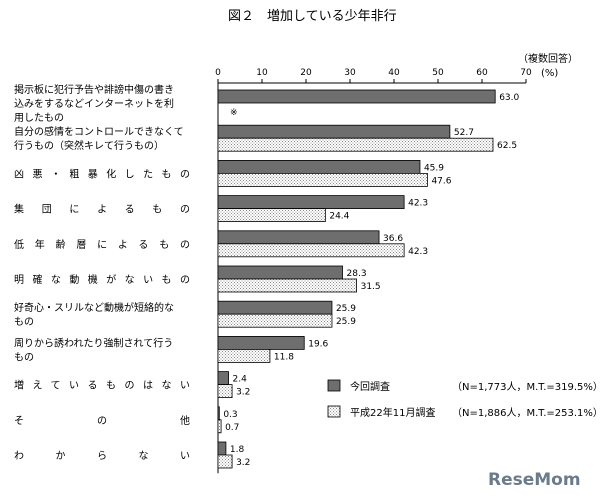 The image size is (602, 498). What do you see at coordinates (548, 58) in the screenshot?
I see `multiple-answer-note: （複数回答）` at bounding box center [548, 58].